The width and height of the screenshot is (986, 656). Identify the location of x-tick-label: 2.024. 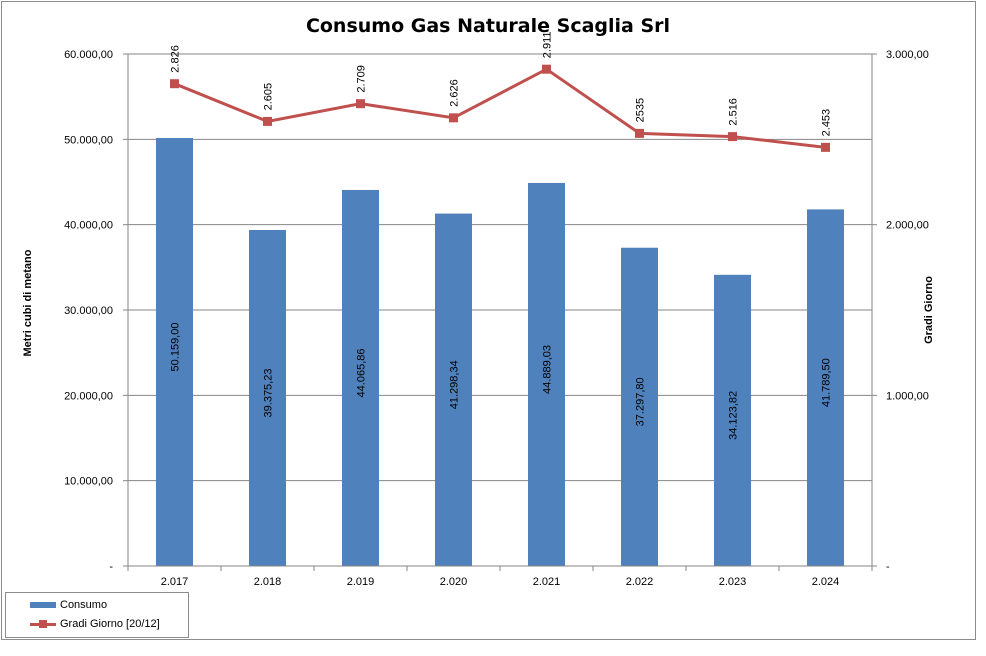
(826, 582).